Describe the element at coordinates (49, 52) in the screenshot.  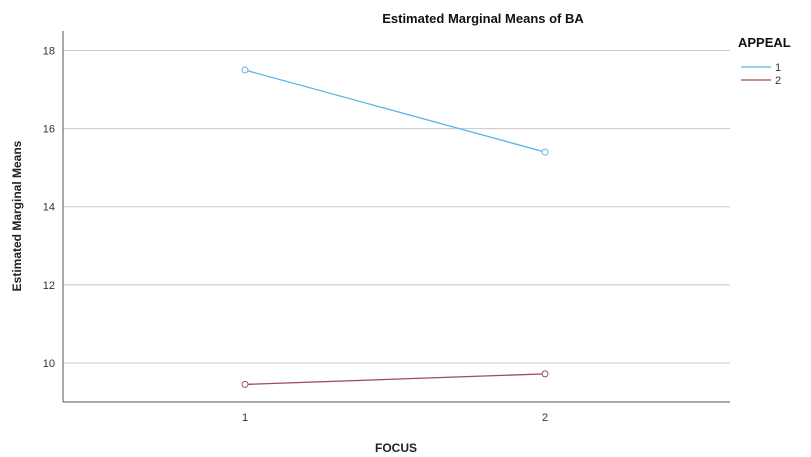
I see `y-tick-label: 18` at that location.